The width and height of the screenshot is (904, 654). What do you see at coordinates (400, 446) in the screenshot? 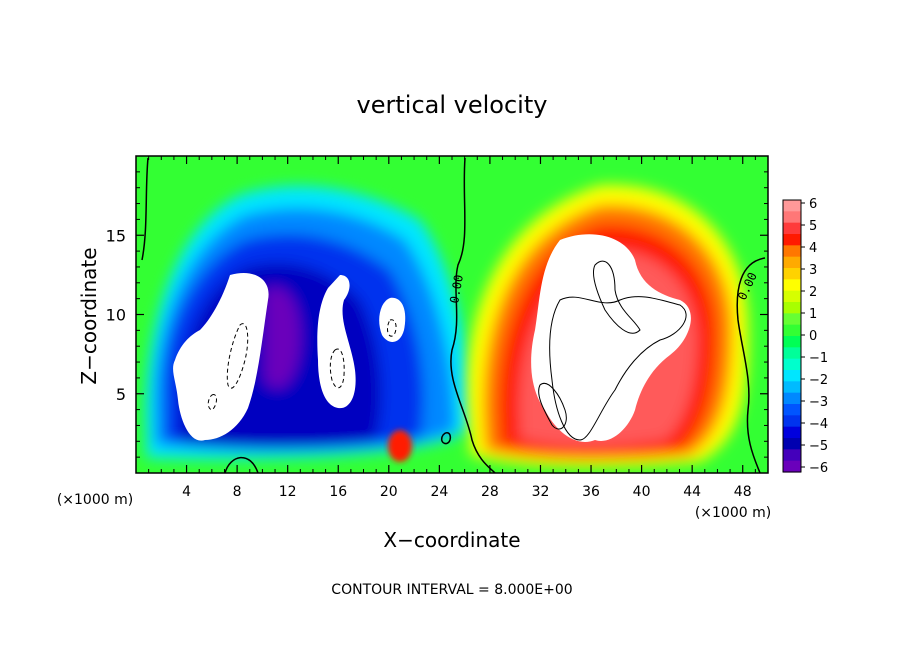
I see `small-updraft` at bounding box center [400, 446].